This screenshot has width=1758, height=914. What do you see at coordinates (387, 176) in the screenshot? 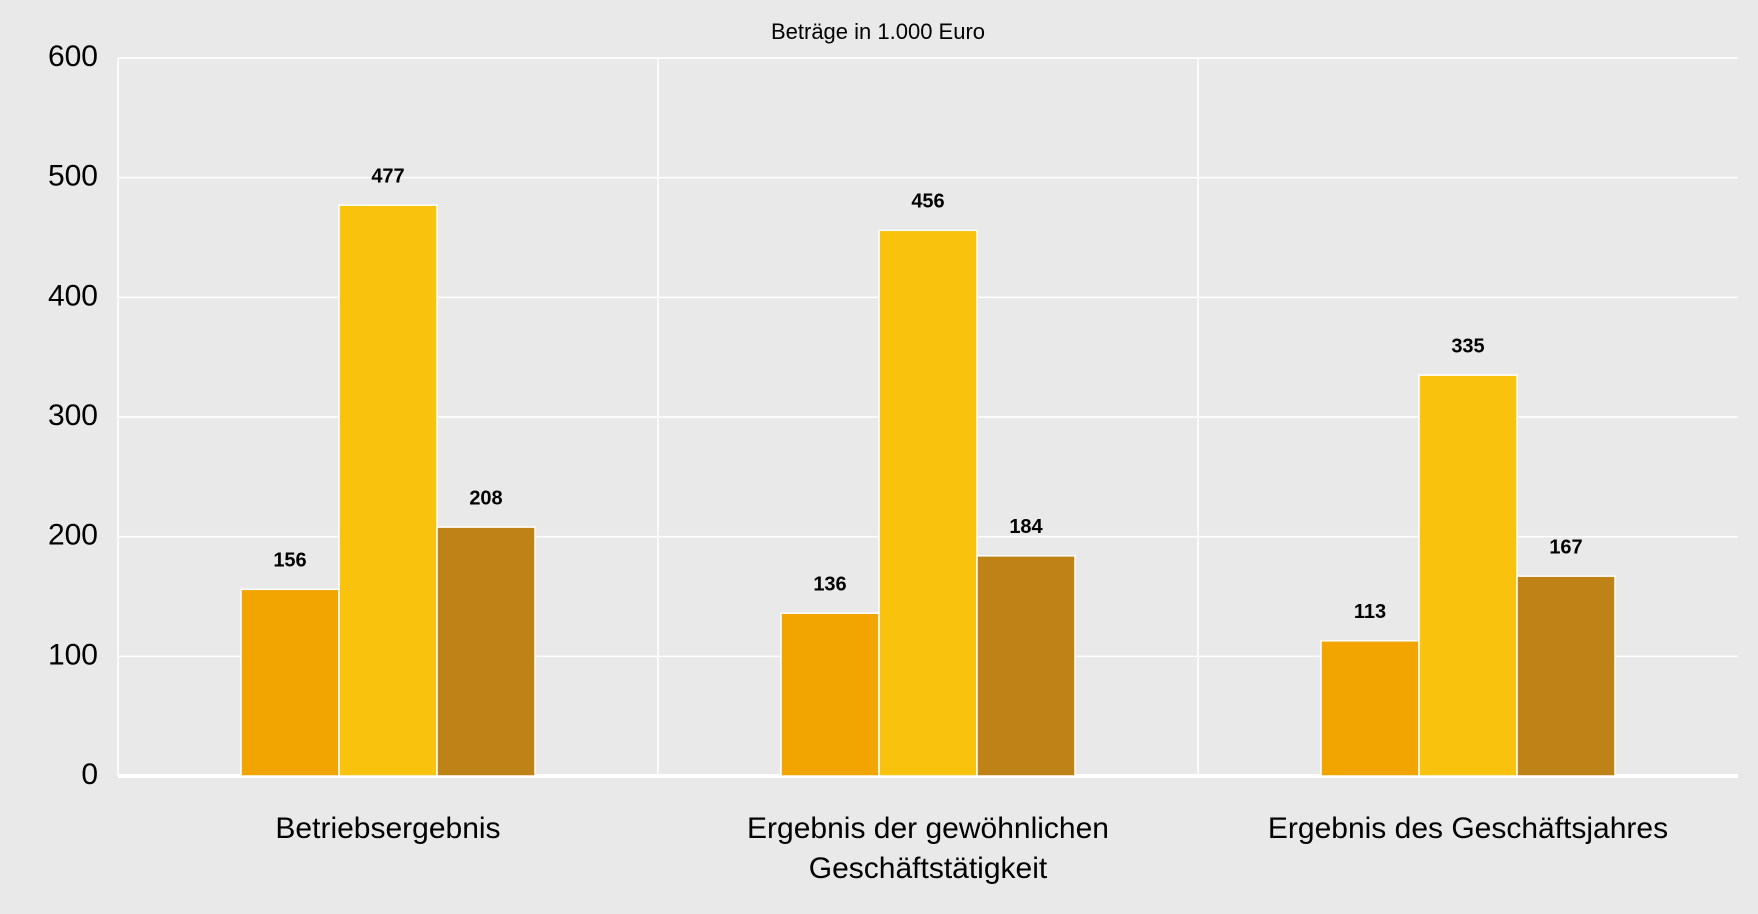
I see `data-label: 477` at bounding box center [387, 176].